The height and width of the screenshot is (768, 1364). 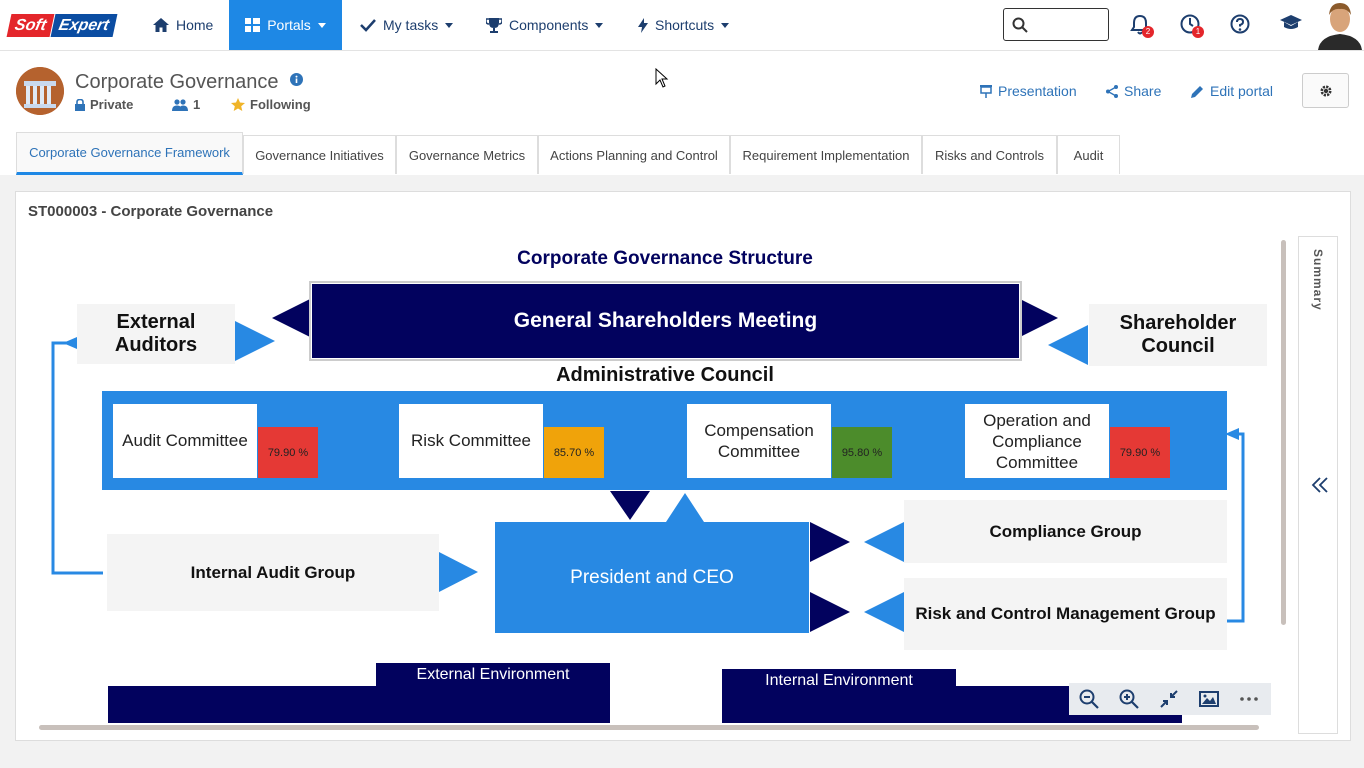 I want to click on nav-portals: Portals, so click(x=285, y=25).